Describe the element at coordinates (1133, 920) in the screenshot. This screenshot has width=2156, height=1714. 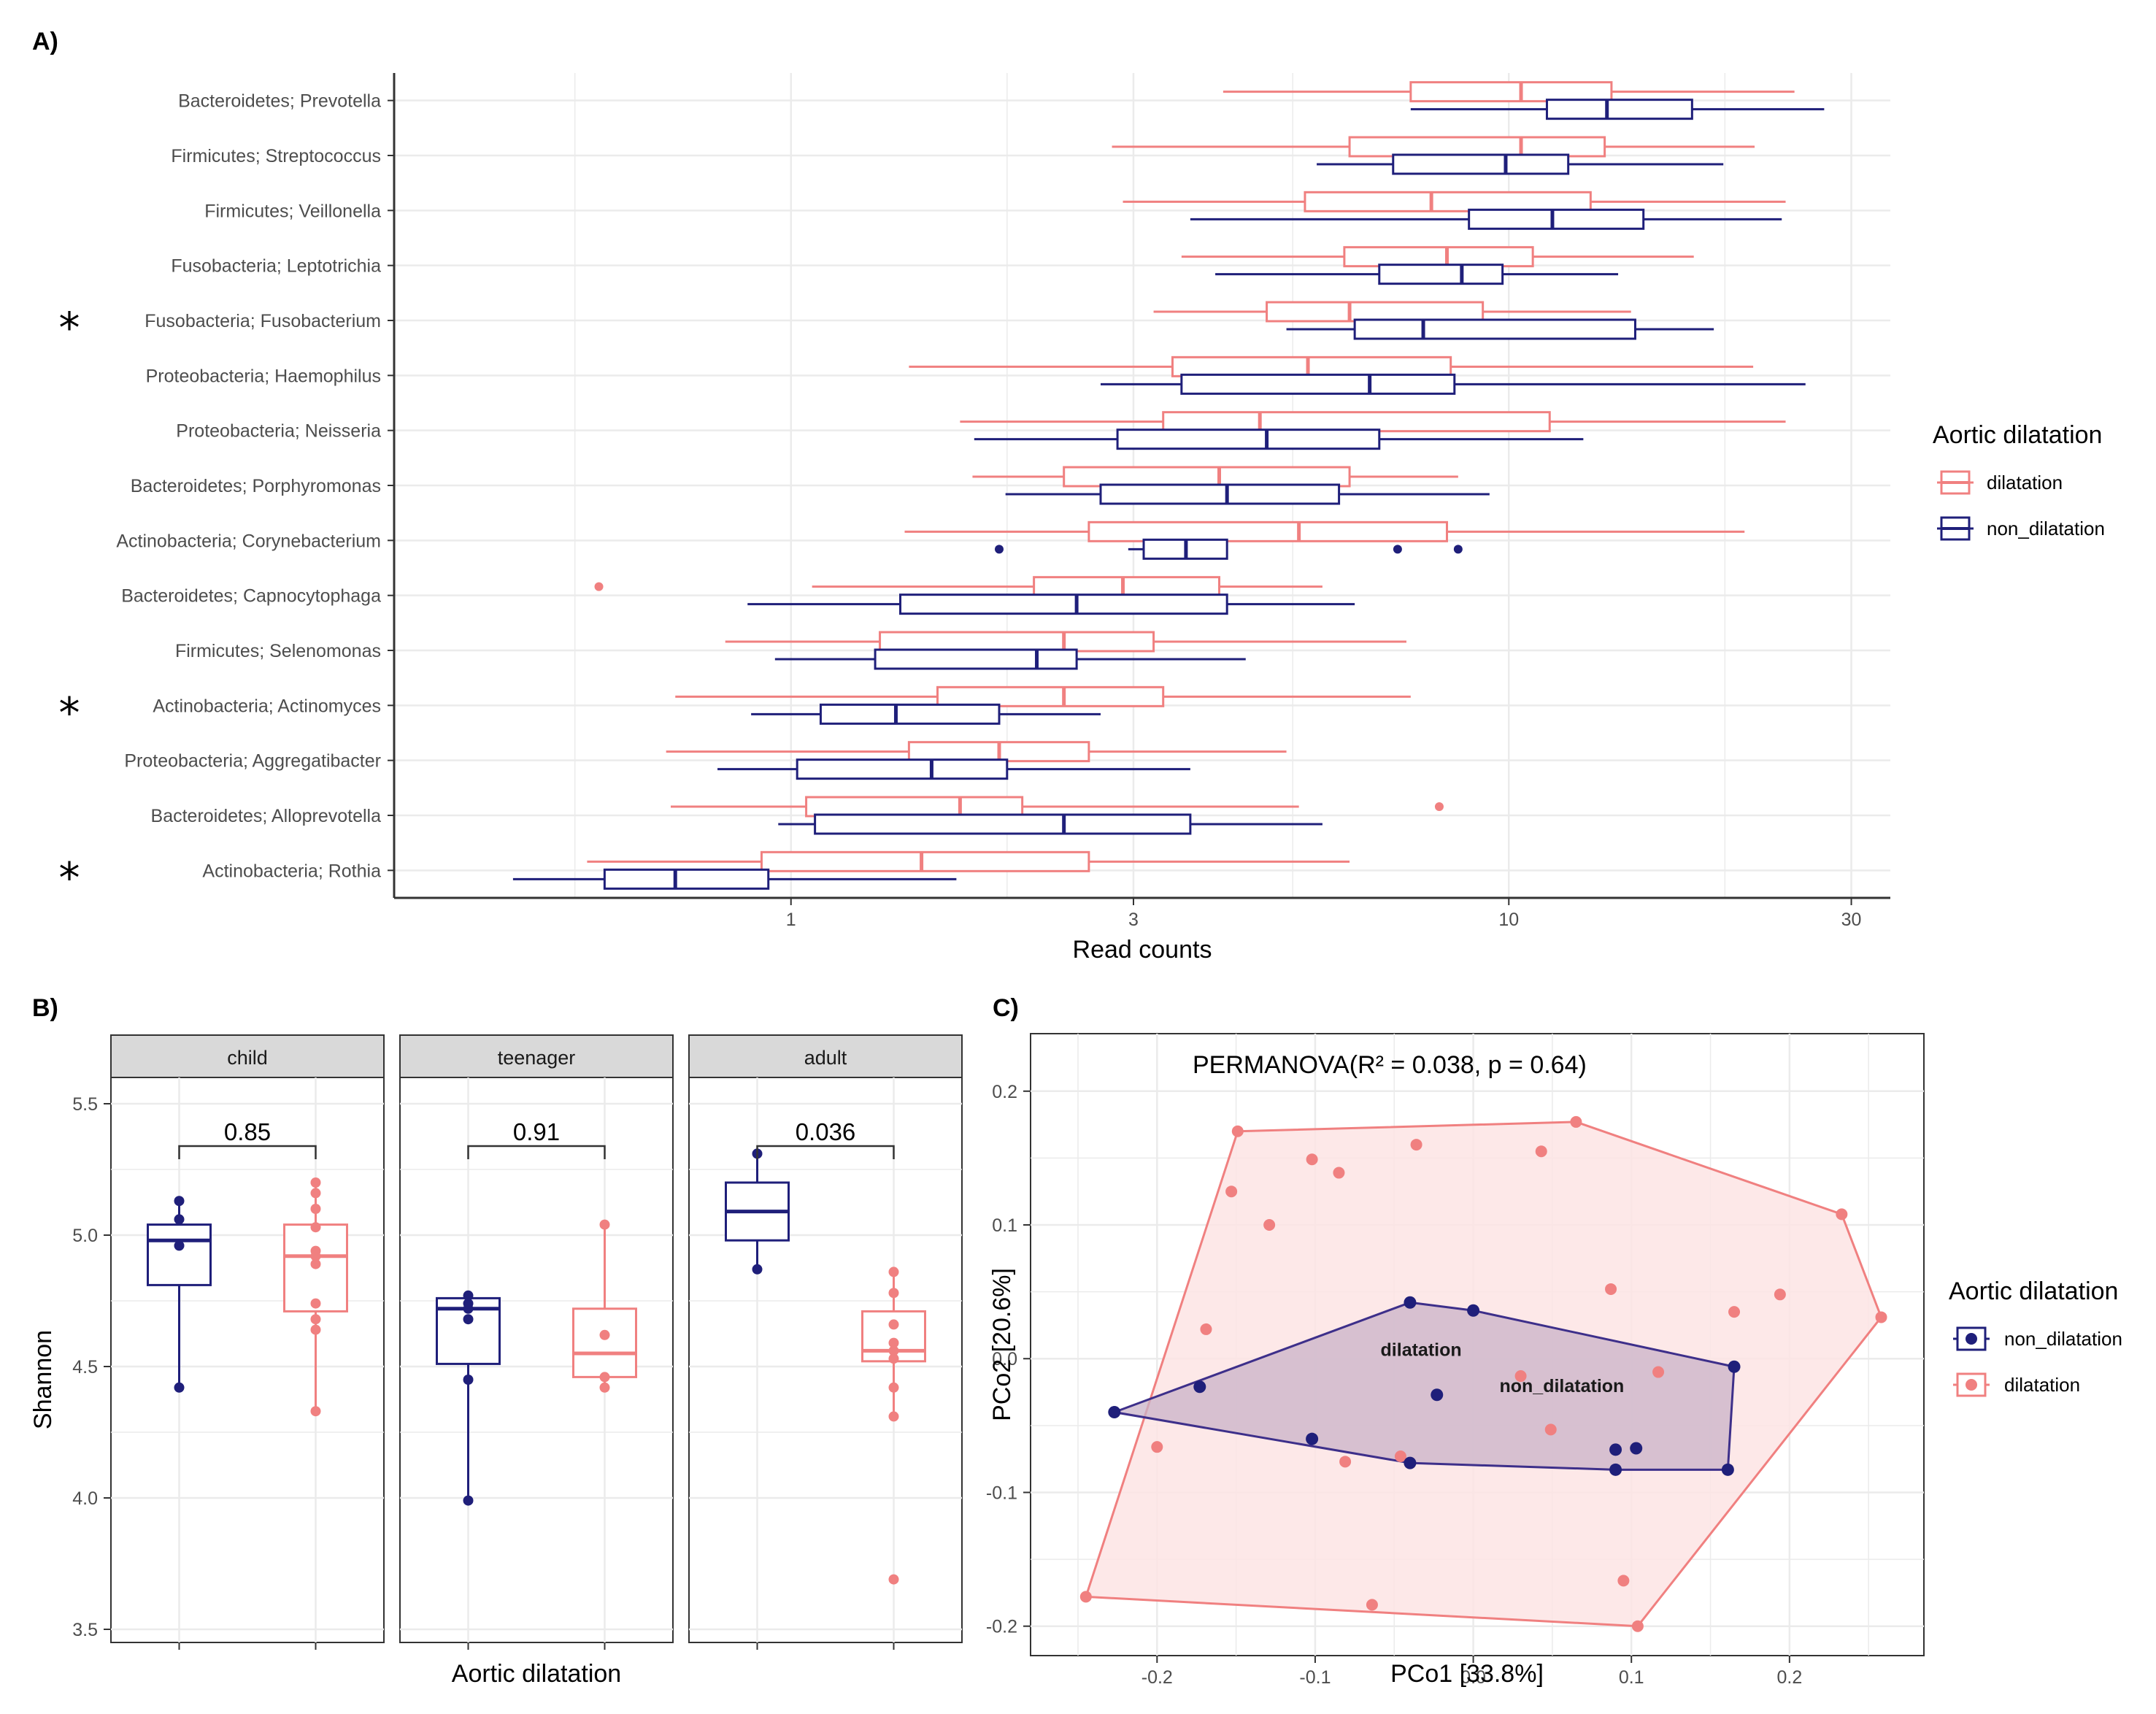
I see `panel-a-x-tick-label: 3` at that location.